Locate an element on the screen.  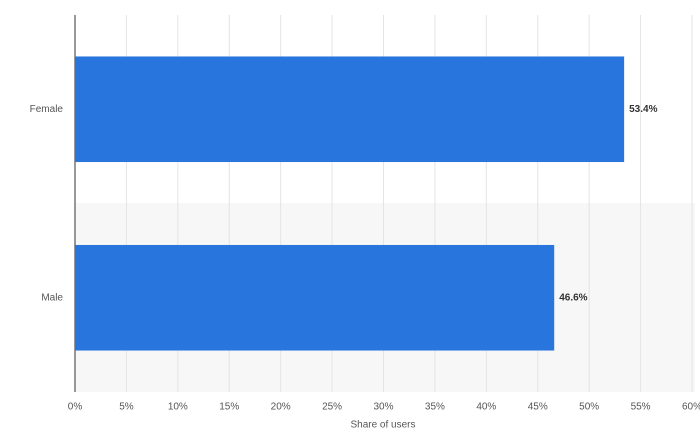
x-tick-label: 60% is located at coordinates (691, 407).